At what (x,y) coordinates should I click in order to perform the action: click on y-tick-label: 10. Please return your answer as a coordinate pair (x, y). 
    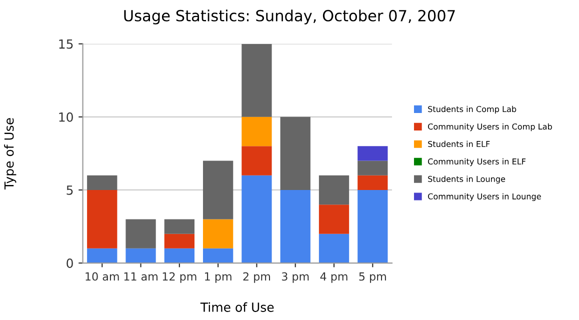
    Looking at the image, I should click on (66, 117).